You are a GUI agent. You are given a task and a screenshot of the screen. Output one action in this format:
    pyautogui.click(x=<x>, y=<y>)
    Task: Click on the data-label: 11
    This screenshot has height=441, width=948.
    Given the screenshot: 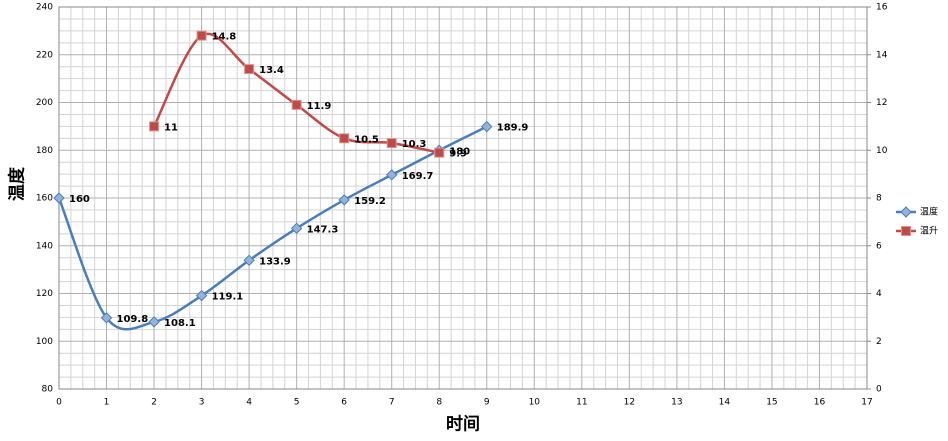 What is the action you would take?
    pyautogui.click(x=171, y=127)
    